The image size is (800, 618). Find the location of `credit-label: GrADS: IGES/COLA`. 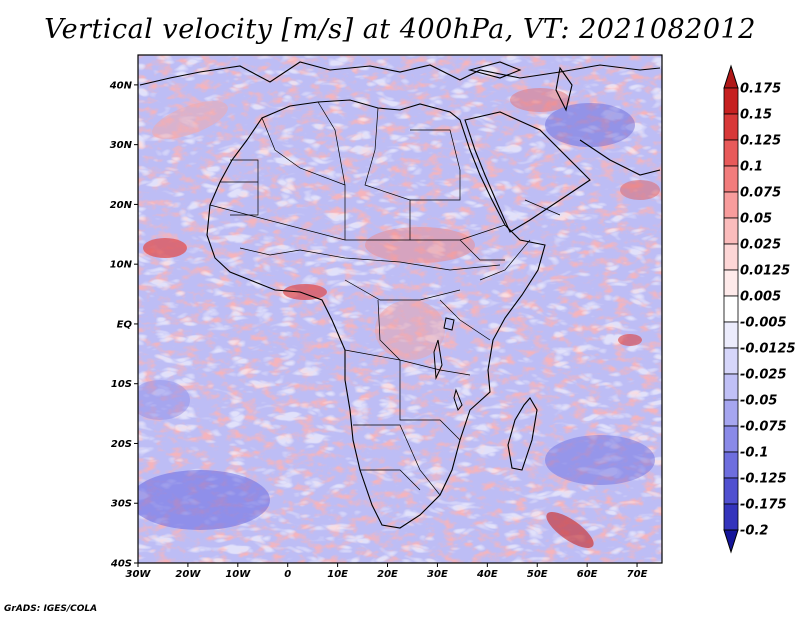

credit-label: GrADS: IGES/COLA is located at coordinates (51, 609).